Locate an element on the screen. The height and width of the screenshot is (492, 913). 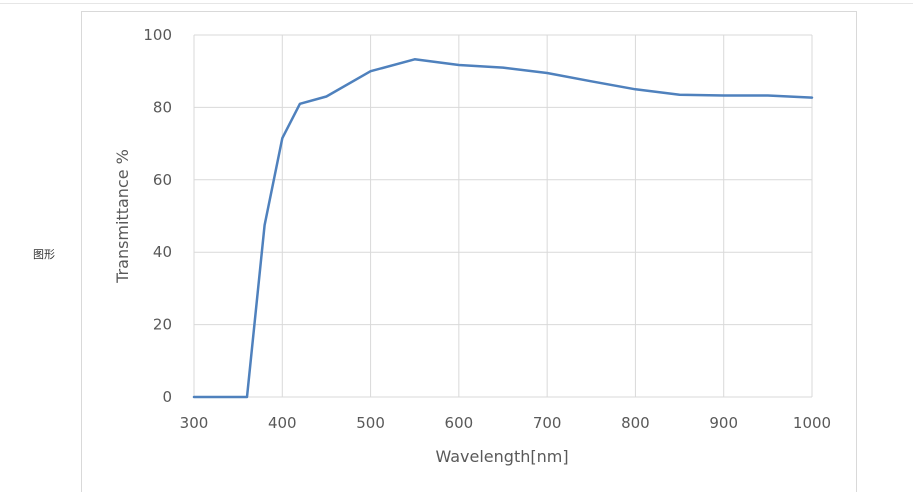
y-axis-ticks: 0 20 40 60 80 100 is located at coordinates (157, 216).